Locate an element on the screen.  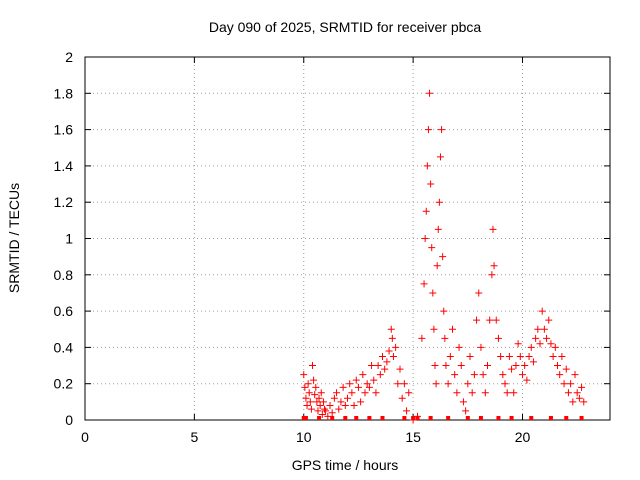
y-tick-label: 1.2 is located at coordinates (64, 202).